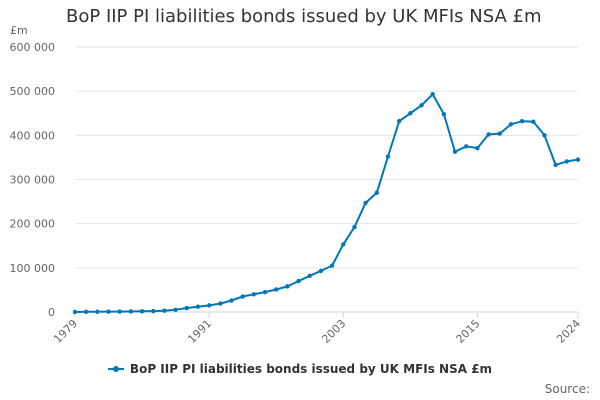 This screenshot has width=600, height=400. I want to click on x-tick-label: 2015, so click(468, 331).